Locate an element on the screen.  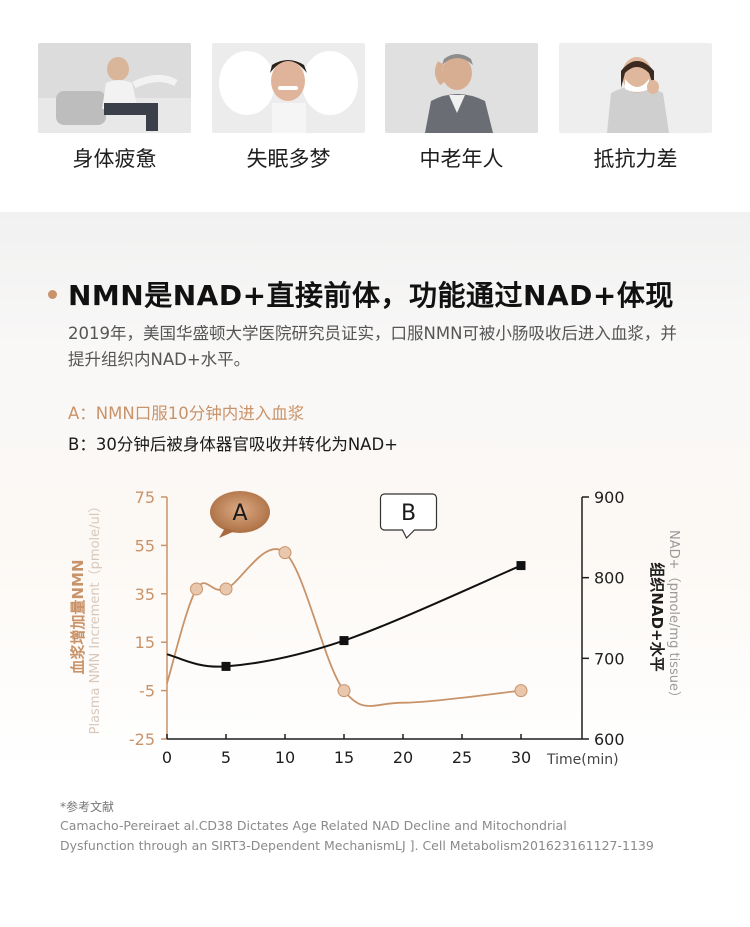
x-tick-label: 5 is located at coordinates (226, 757).